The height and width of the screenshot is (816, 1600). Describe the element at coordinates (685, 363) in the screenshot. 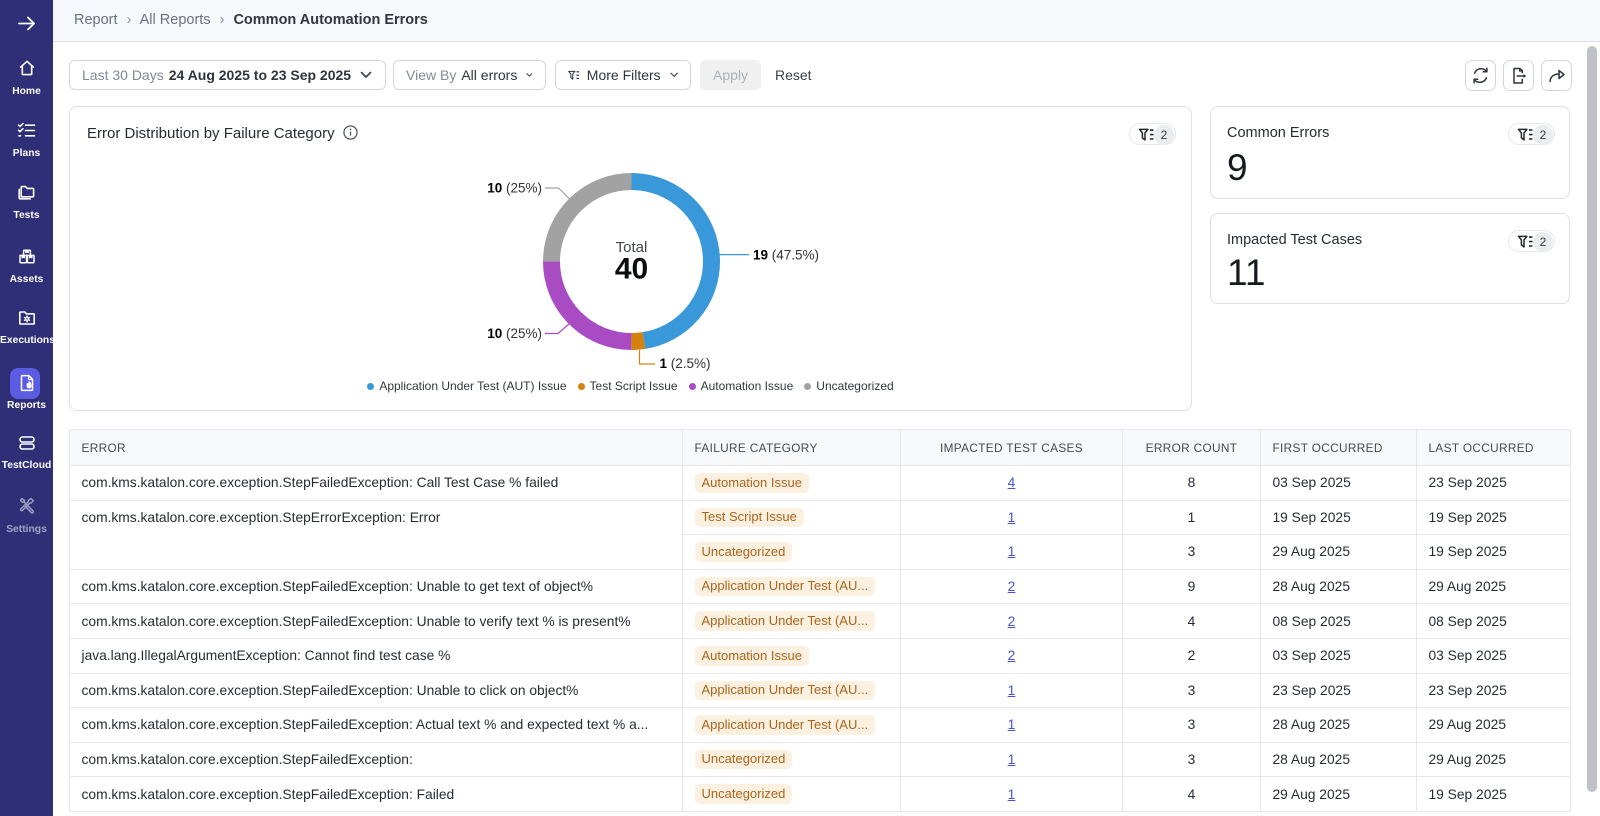

I see `svg-text: 1 (2.5%)` at that location.